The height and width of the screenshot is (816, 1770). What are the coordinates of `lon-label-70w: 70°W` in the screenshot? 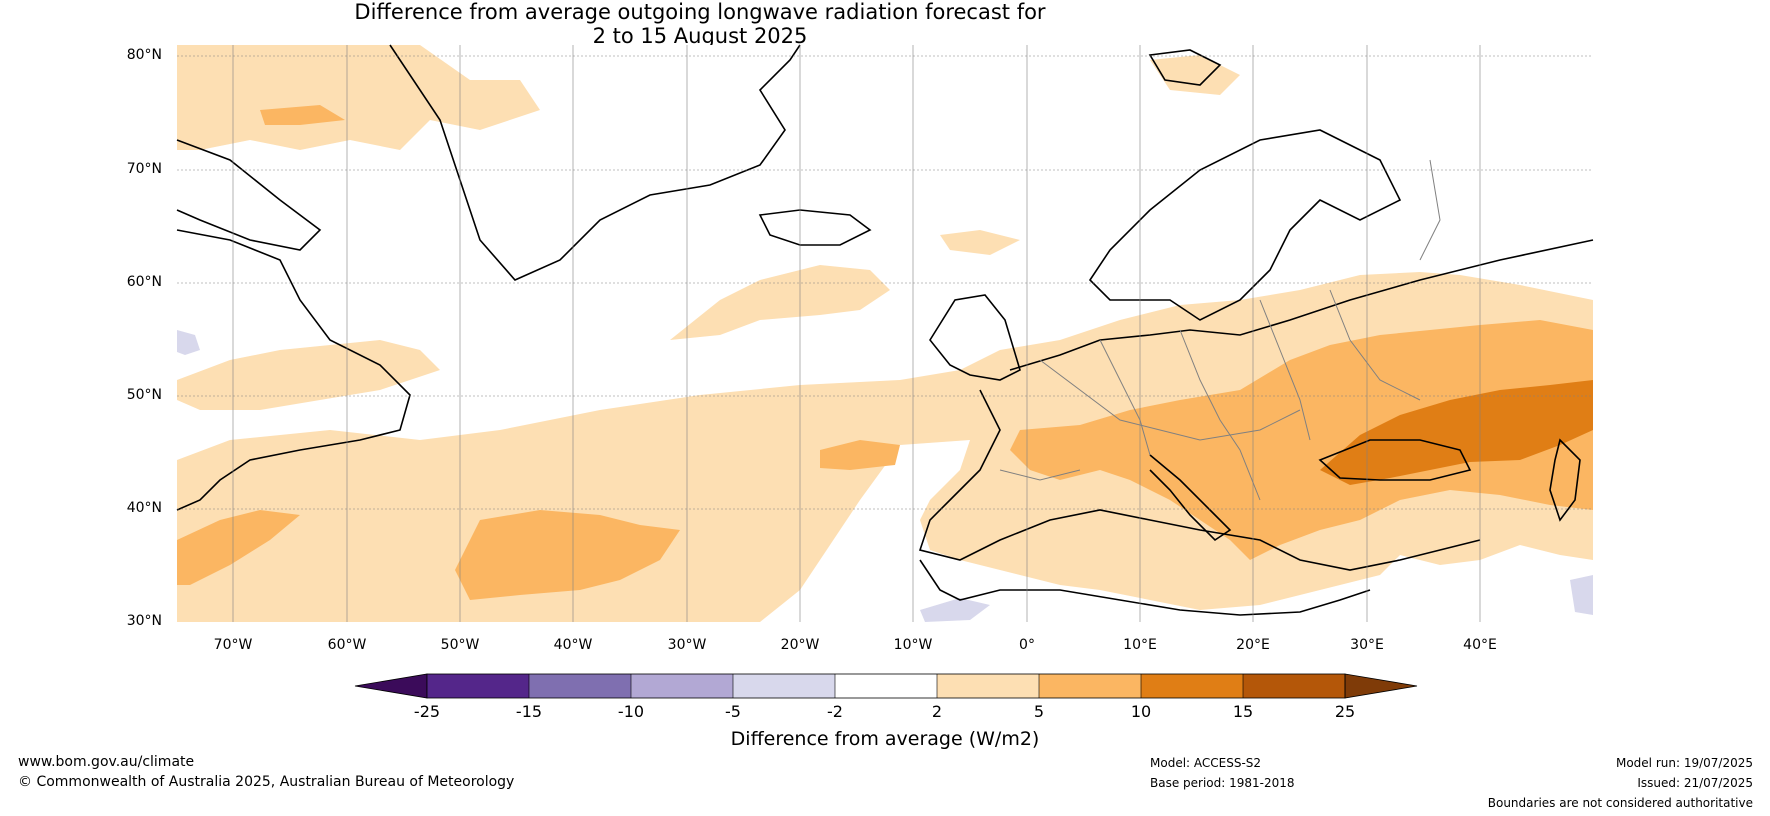 It's located at (233, 645).